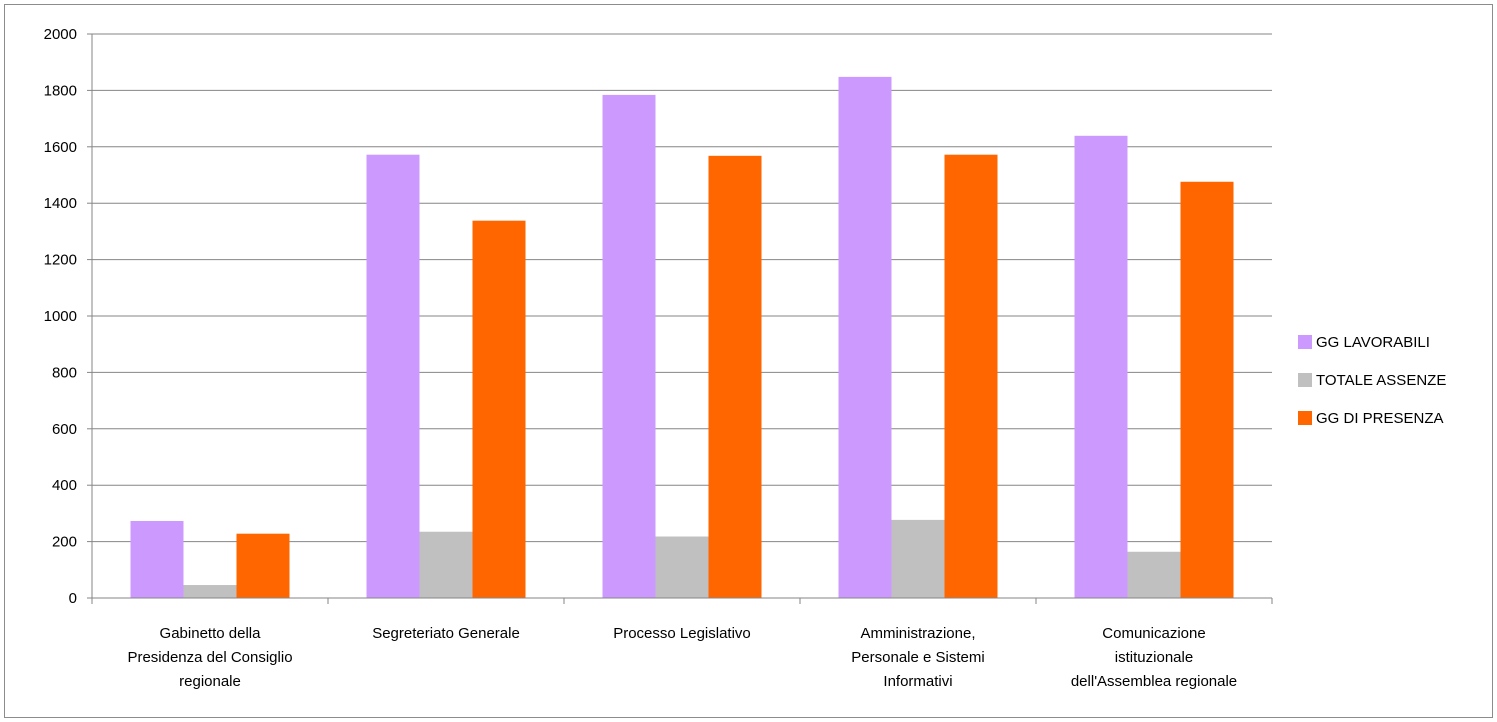  I want to click on y-tick-label: 800, so click(64, 372).